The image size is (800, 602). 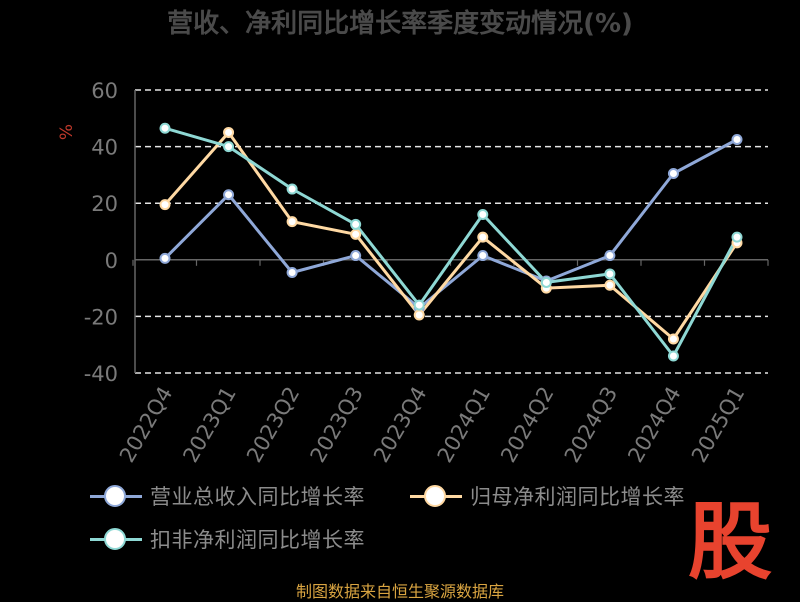 What do you see at coordinates (111, 261) in the screenshot?
I see `y-tick-label: 0` at bounding box center [111, 261].